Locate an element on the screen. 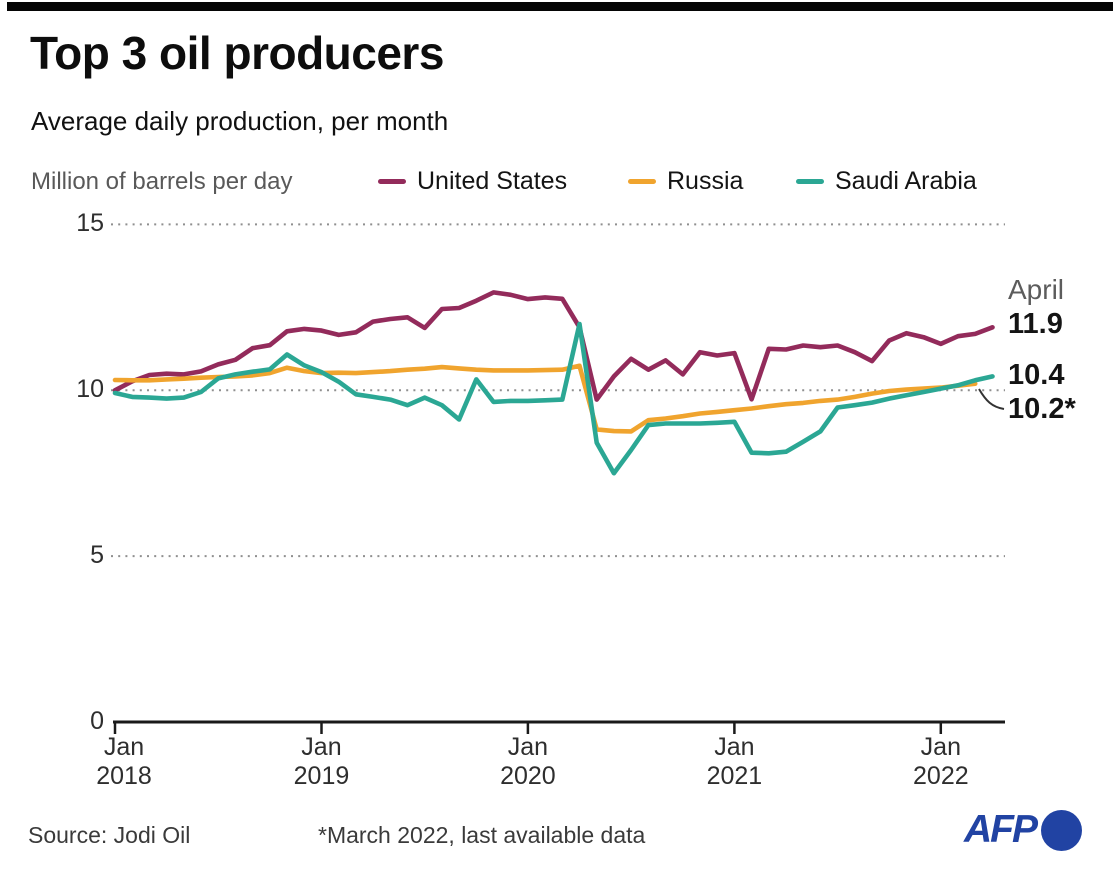  page-subtitle: Average daily production, per month is located at coordinates (240, 121).